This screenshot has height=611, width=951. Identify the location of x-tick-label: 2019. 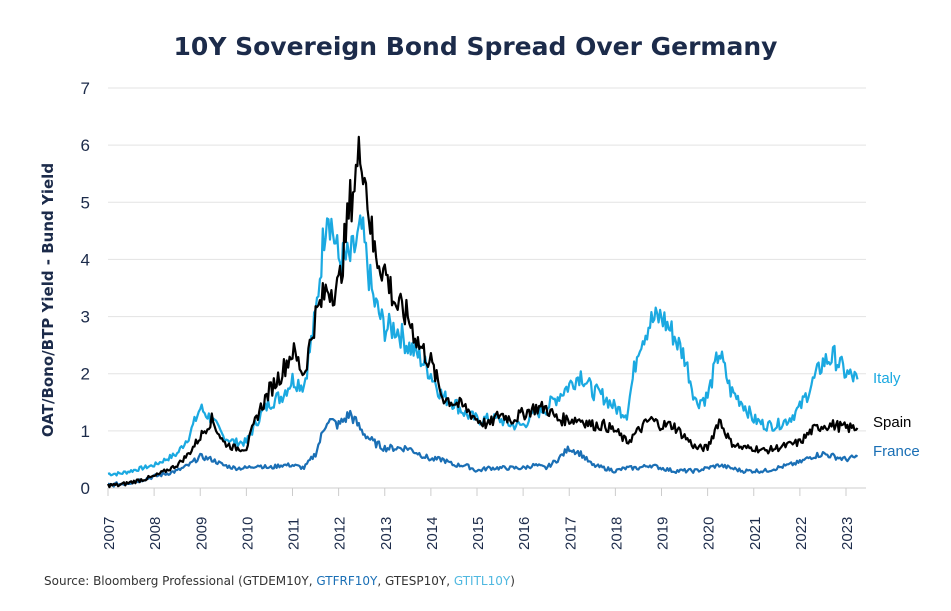
(663, 533).